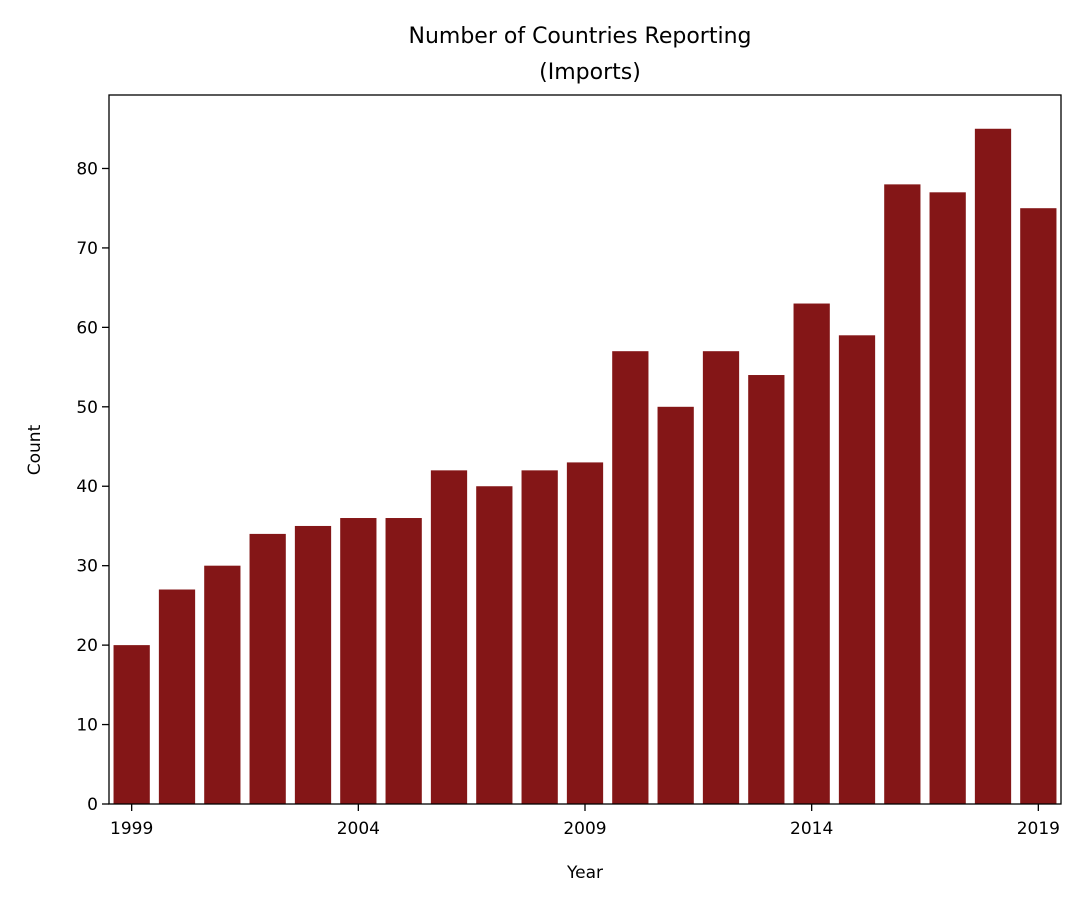 The height and width of the screenshot is (909, 1091). Describe the element at coordinates (811, 553) in the screenshot. I see `bar-2014` at that location.